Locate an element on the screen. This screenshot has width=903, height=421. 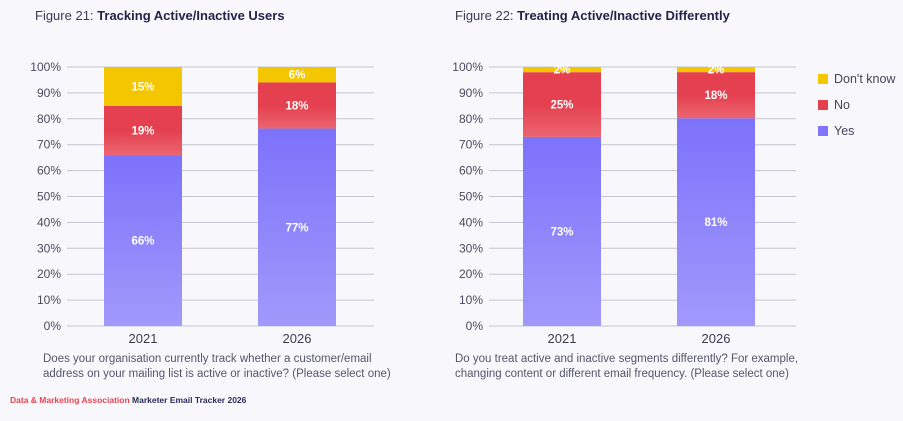
figure-label: Figure 22: is located at coordinates (484, 15).